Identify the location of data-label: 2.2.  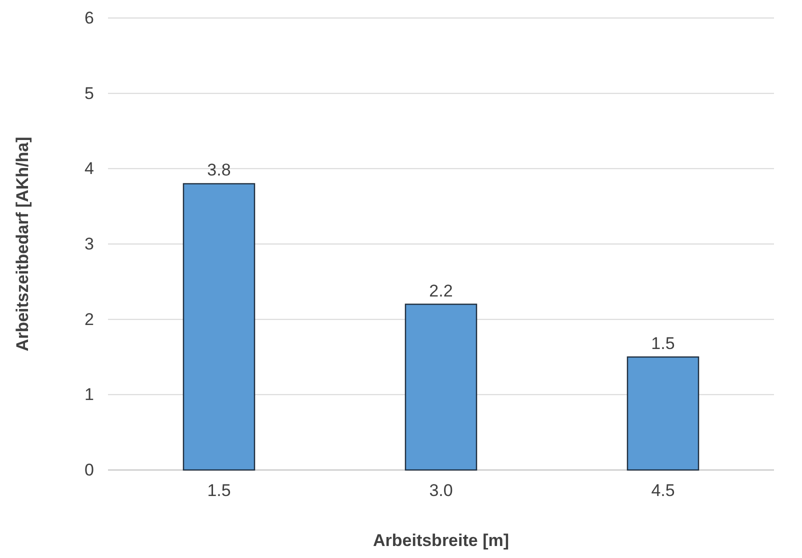
(441, 290).